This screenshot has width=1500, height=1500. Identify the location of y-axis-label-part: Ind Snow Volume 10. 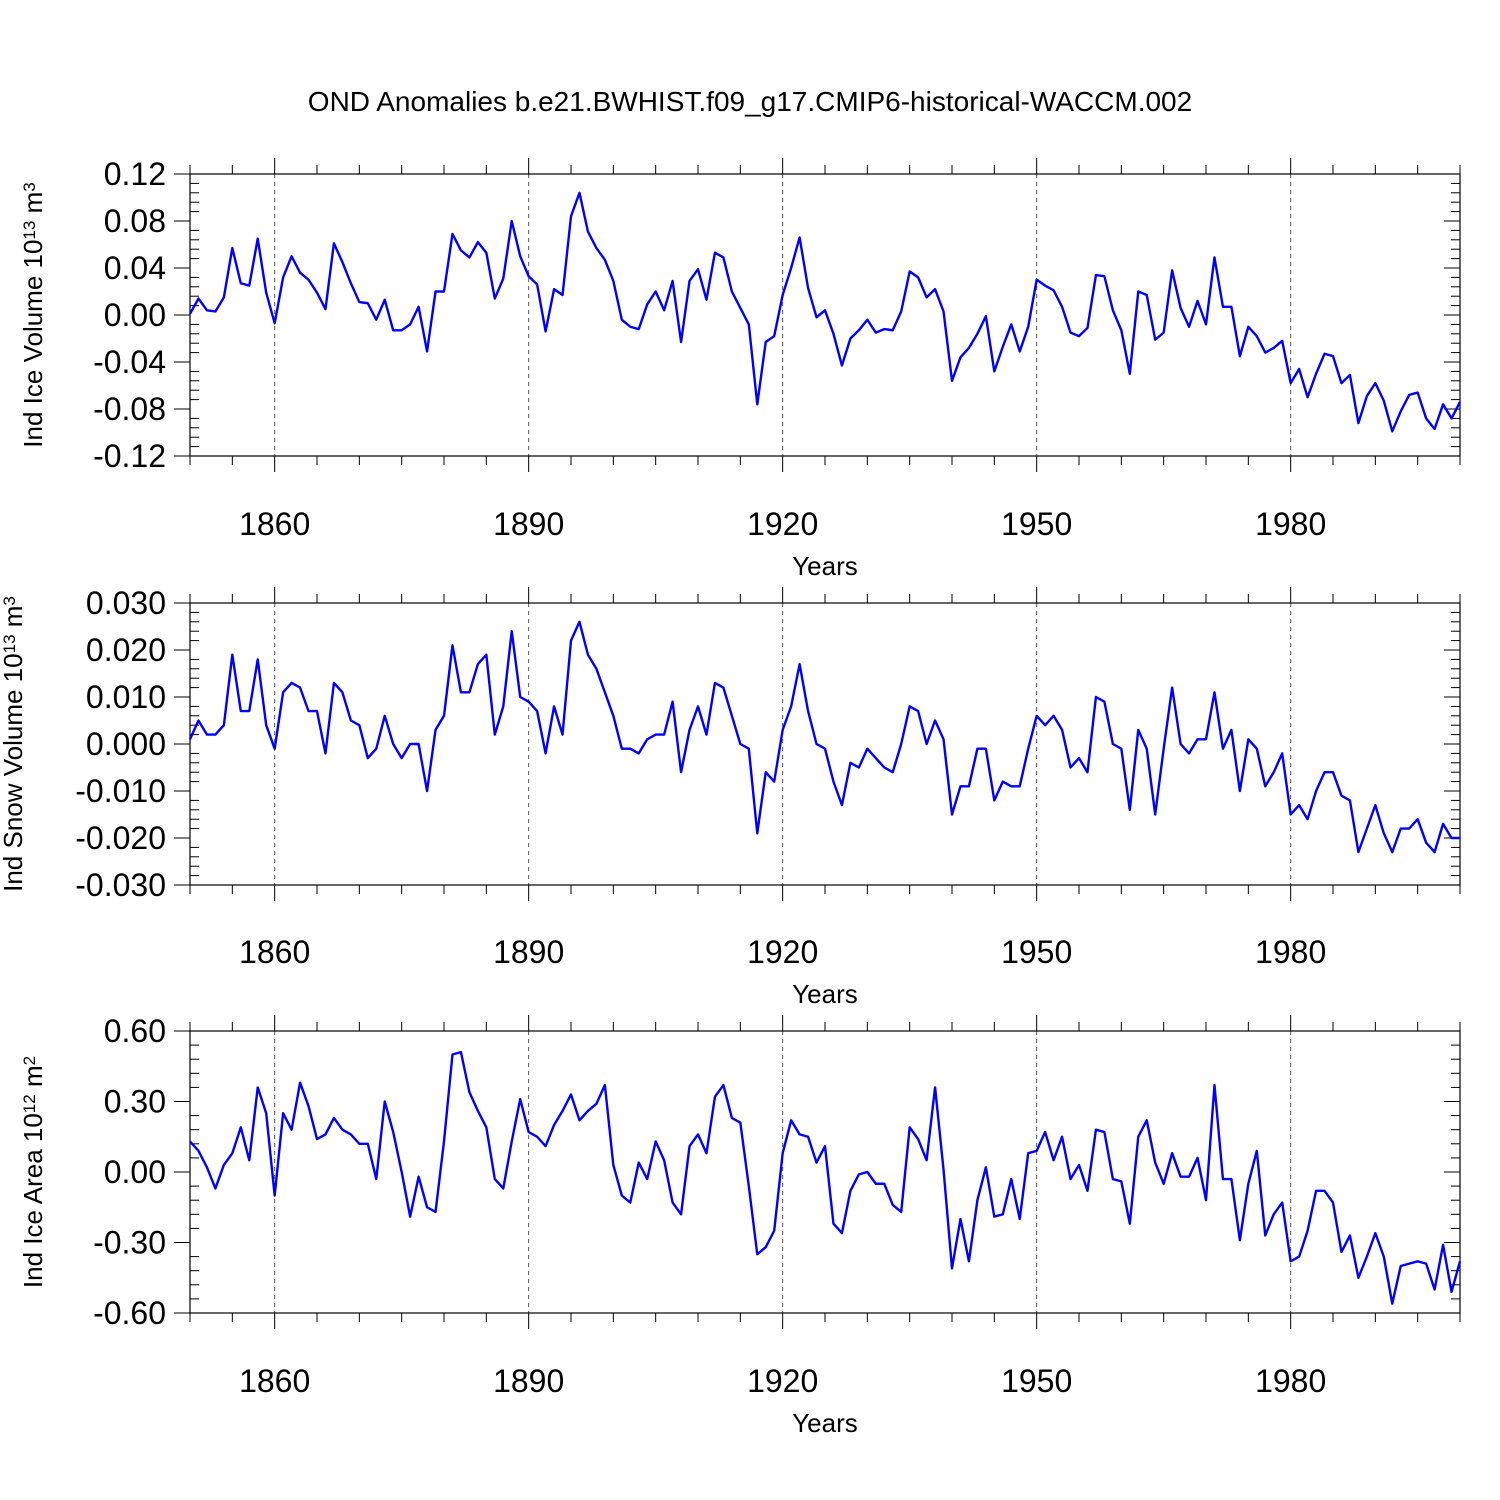
(14, 772).